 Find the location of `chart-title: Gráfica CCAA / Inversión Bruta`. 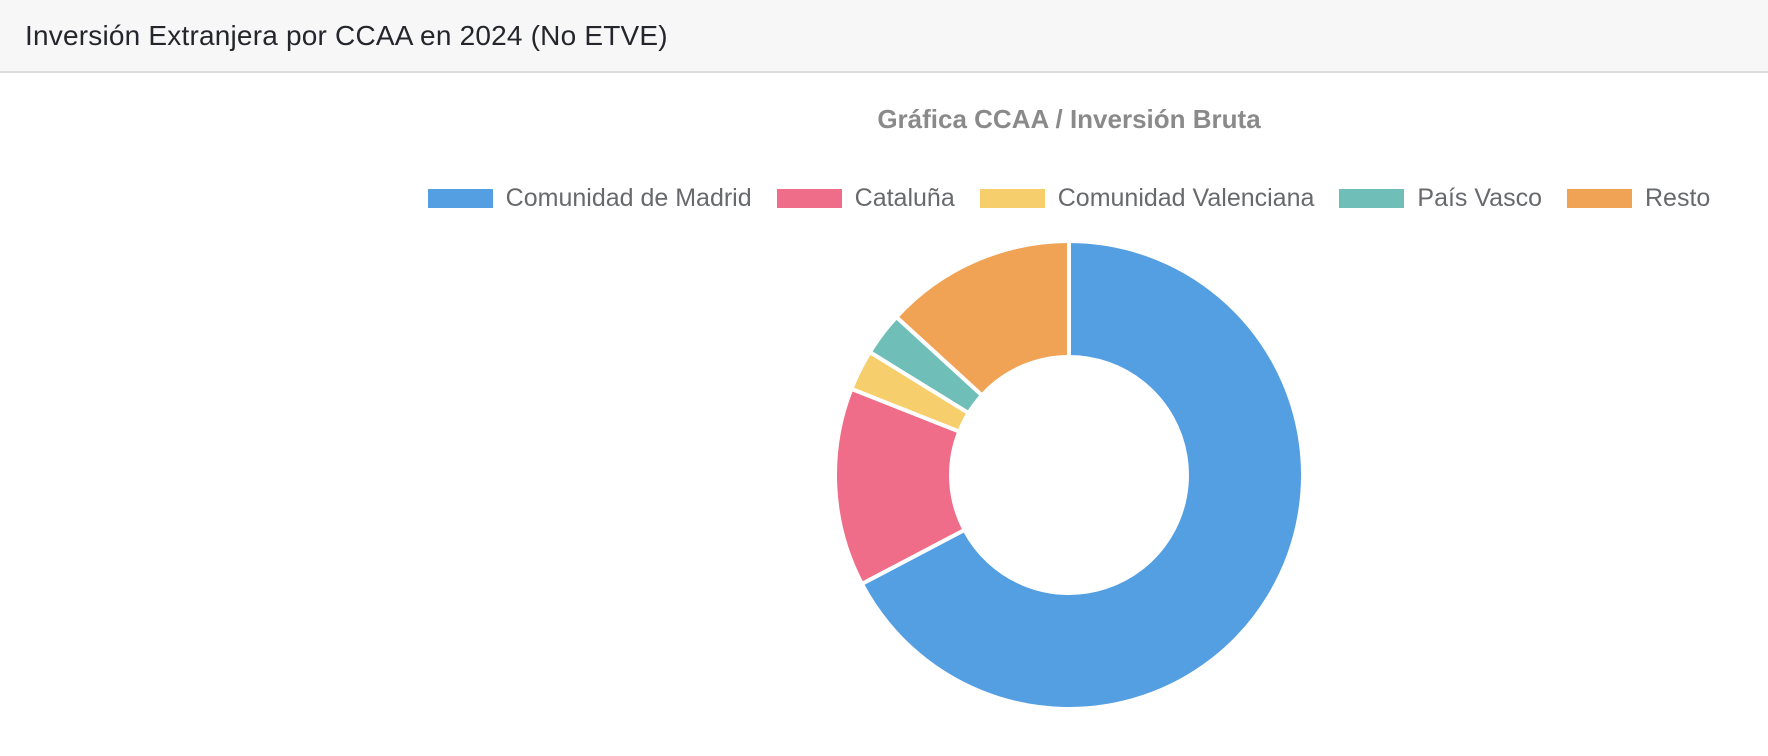

chart-title: Gráfica CCAA / Inversión Bruta is located at coordinates (1069, 119).